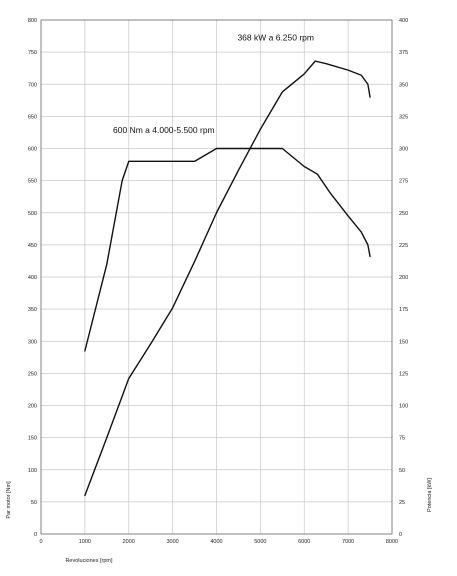 This screenshot has width=457, height=576. Describe the element at coordinates (85, 542) in the screenshot. I see `x-tick-label: 1000` at that location.